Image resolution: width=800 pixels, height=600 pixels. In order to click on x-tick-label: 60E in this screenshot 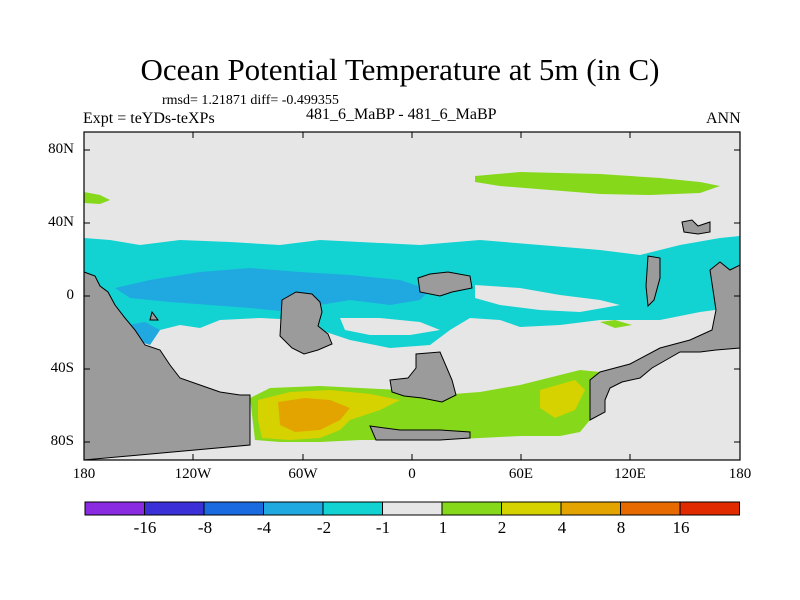, I will do `click(521, 474)`.